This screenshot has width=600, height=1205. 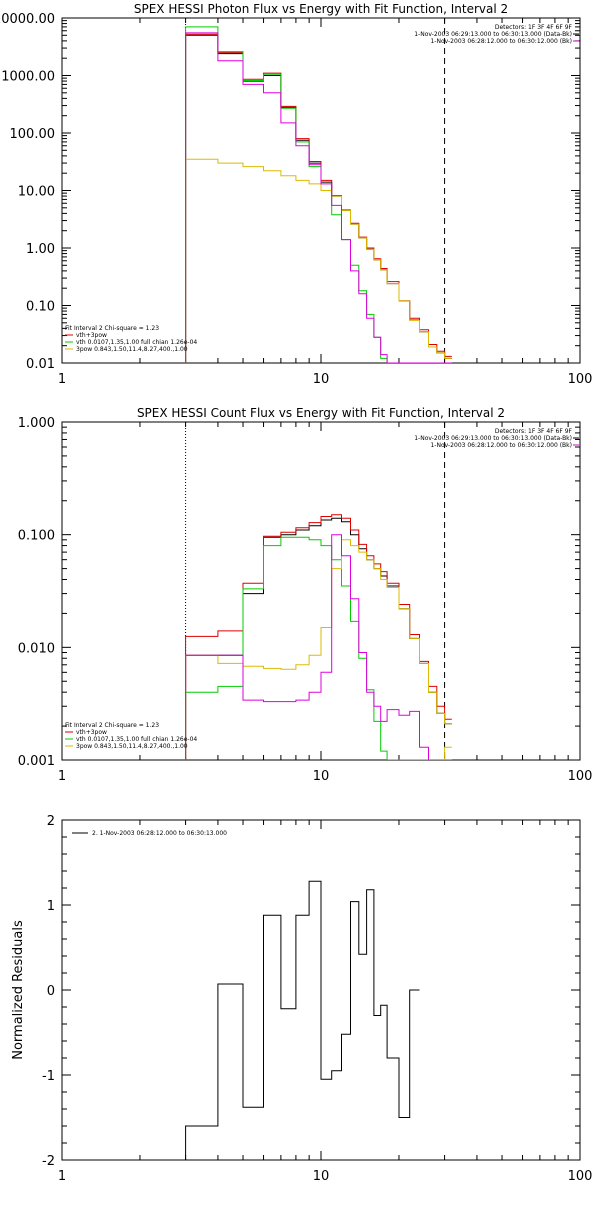 I want to click on y-axis-title: Normalized Residuals, so click(x=18, y=990).